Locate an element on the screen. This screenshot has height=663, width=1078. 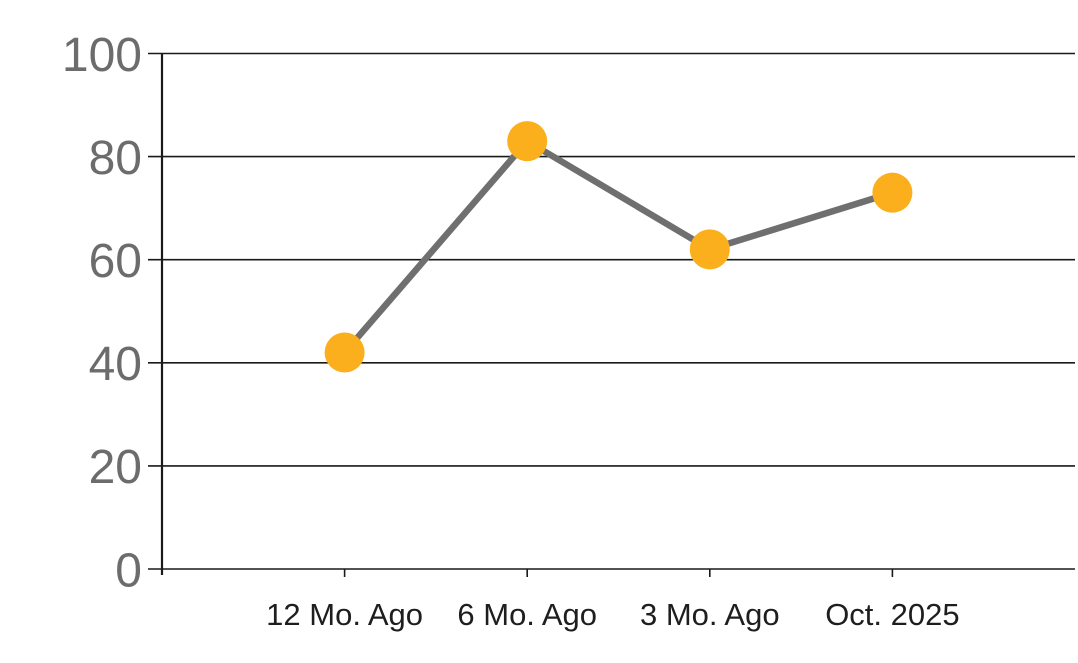
y-tick-label: 40 is located at coordinates (115, 364).